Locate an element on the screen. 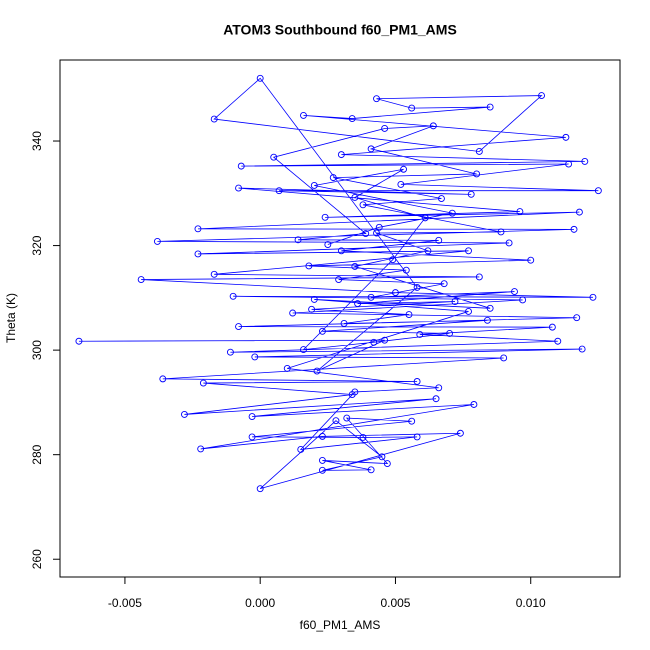  x-tick-label: 0.000 is located at coordinates (260, 603).